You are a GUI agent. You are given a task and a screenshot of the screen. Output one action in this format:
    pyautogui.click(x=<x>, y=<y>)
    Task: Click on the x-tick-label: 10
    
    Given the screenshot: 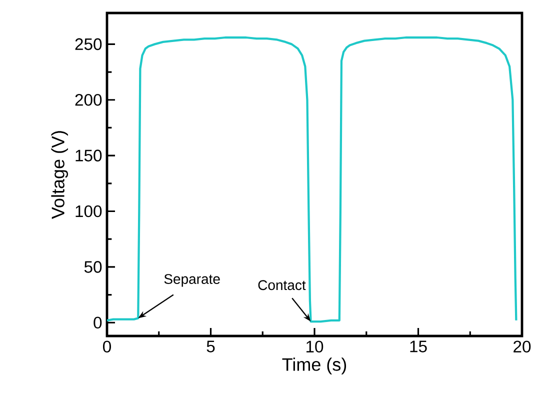 What is the action you would take?
    pyautogui.click(x=315, y=346)
    